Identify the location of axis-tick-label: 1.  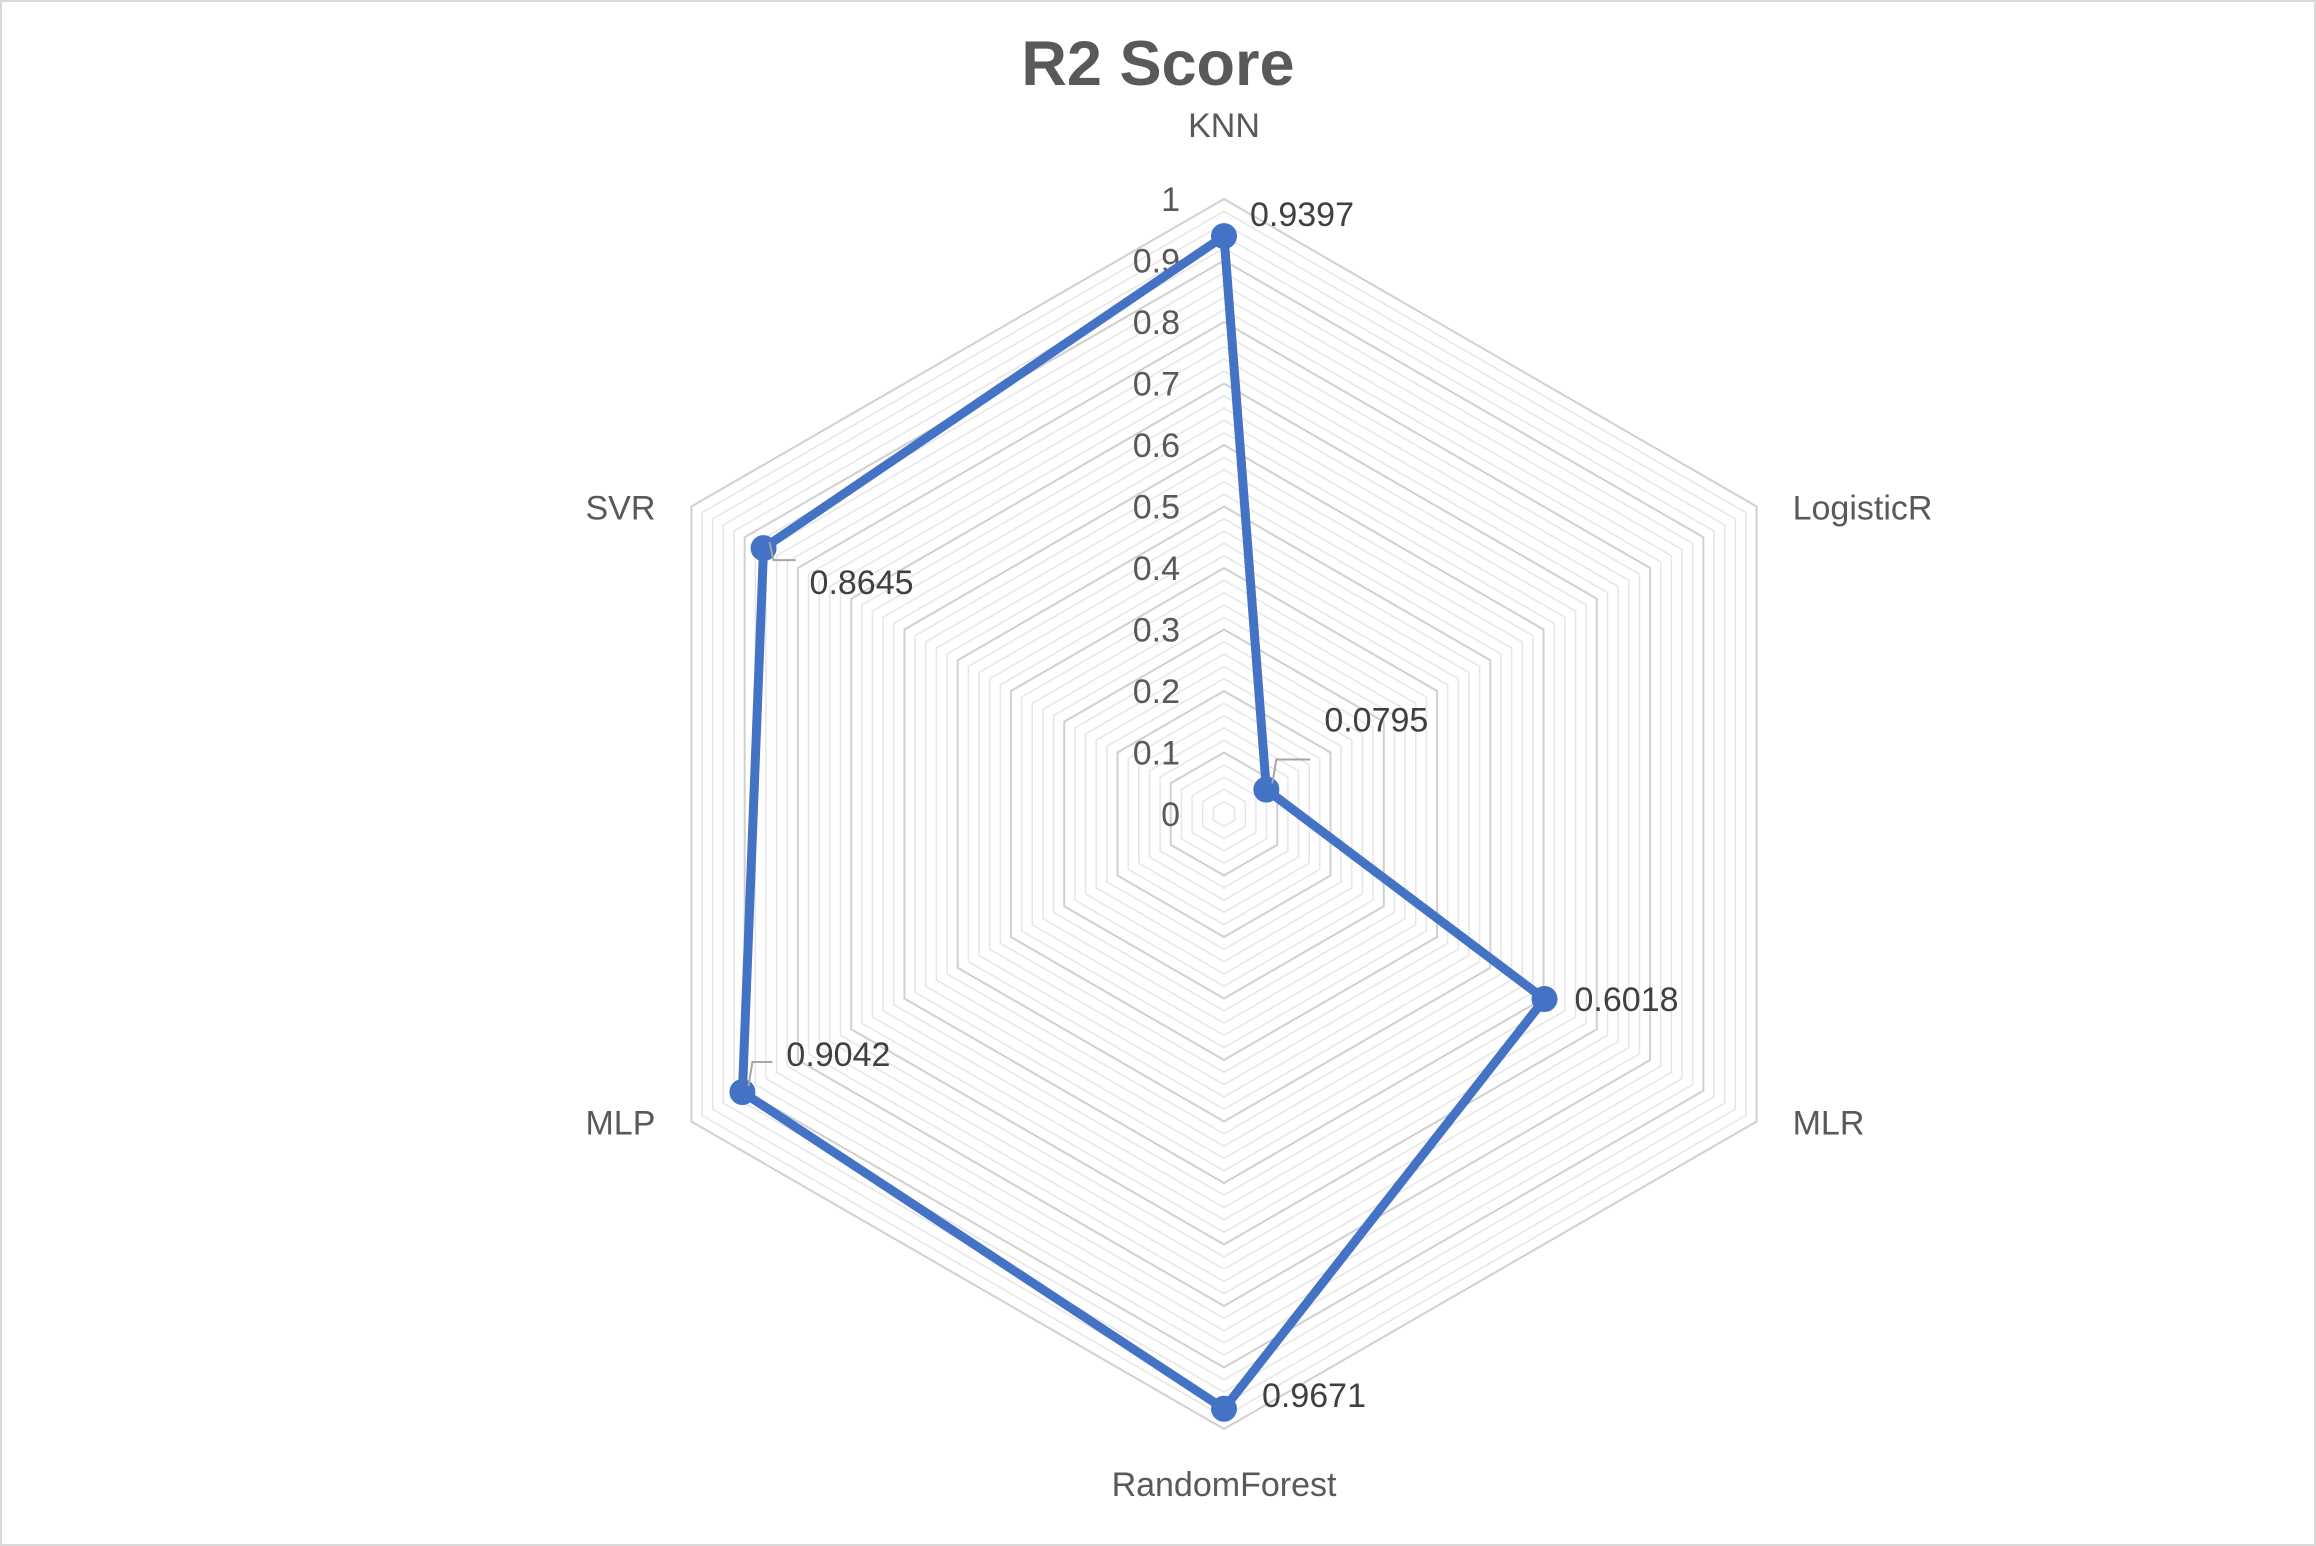
(1170, 200).